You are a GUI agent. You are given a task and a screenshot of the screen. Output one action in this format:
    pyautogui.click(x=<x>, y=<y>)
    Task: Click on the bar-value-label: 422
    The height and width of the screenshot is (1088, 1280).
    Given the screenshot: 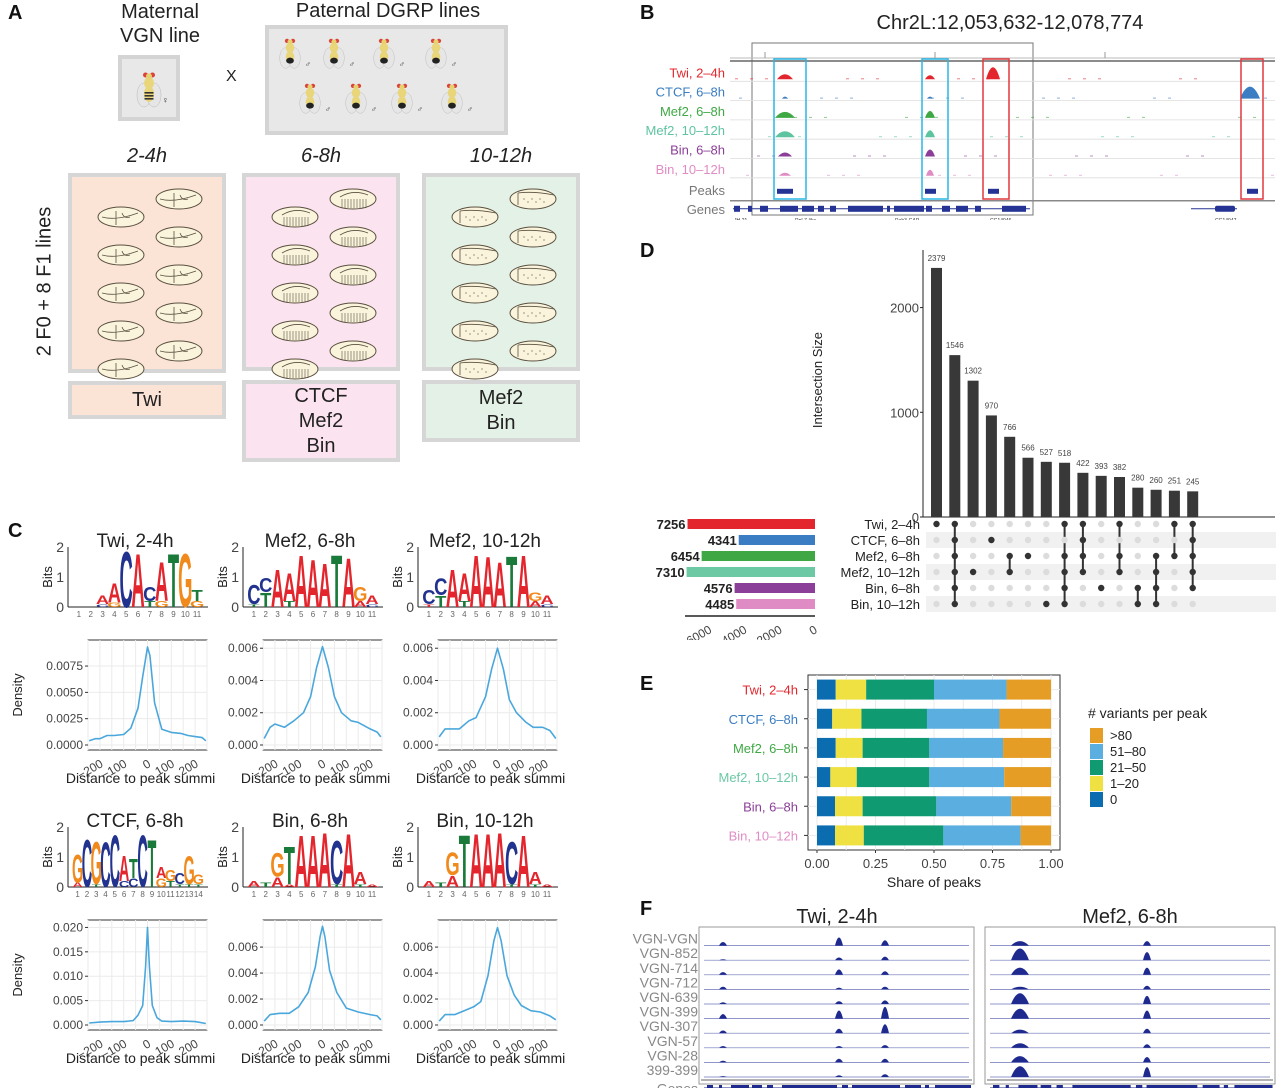 What is the action you would take?
    pyautogui.click(x=1083, y=463)
    